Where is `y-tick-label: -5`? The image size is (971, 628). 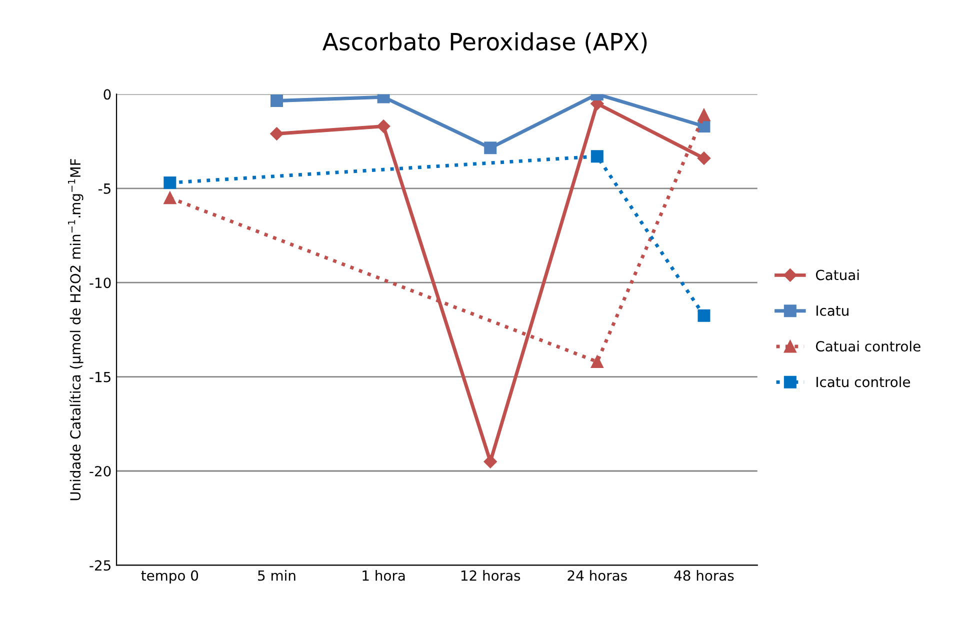 y-tick-label: -5 is located at coordinates (104, 189).